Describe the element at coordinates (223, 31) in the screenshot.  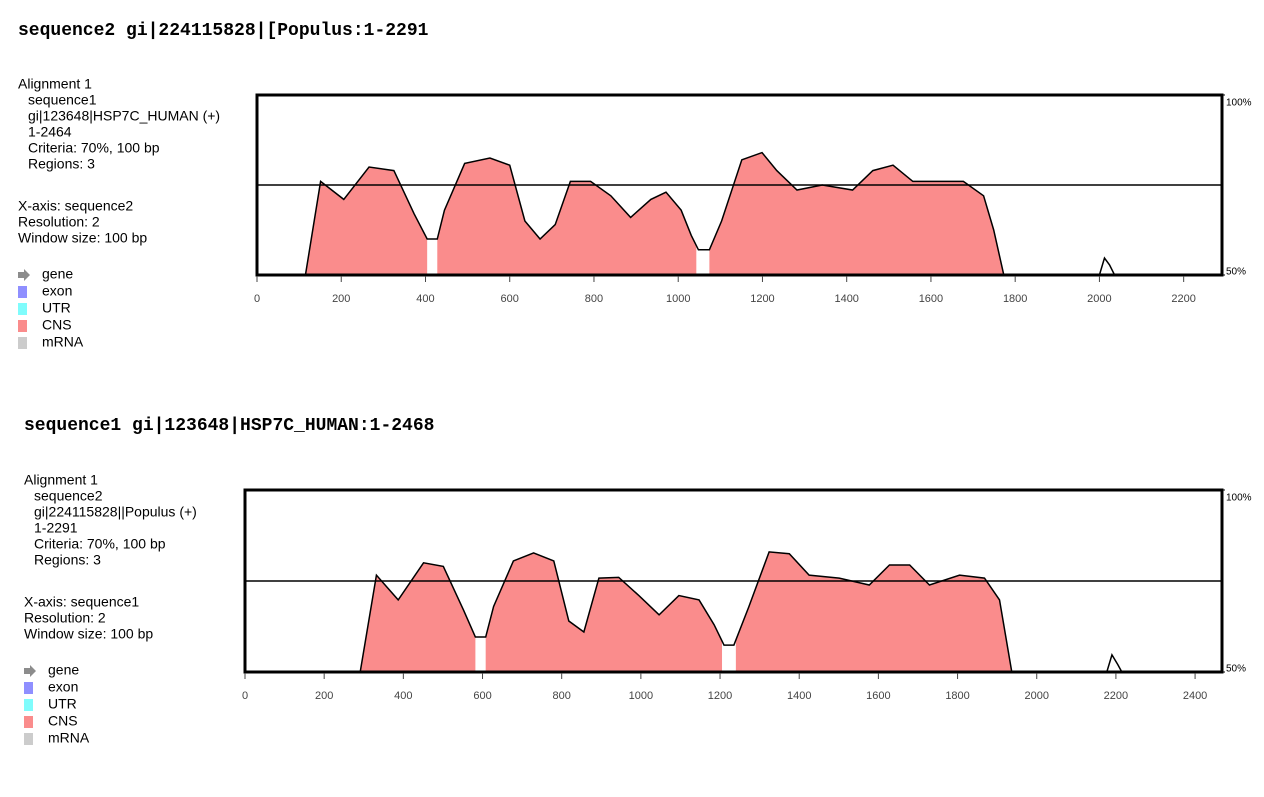
I see `chart-title: sequence2 gi|224115828|[Populus:1-2291` at that location.